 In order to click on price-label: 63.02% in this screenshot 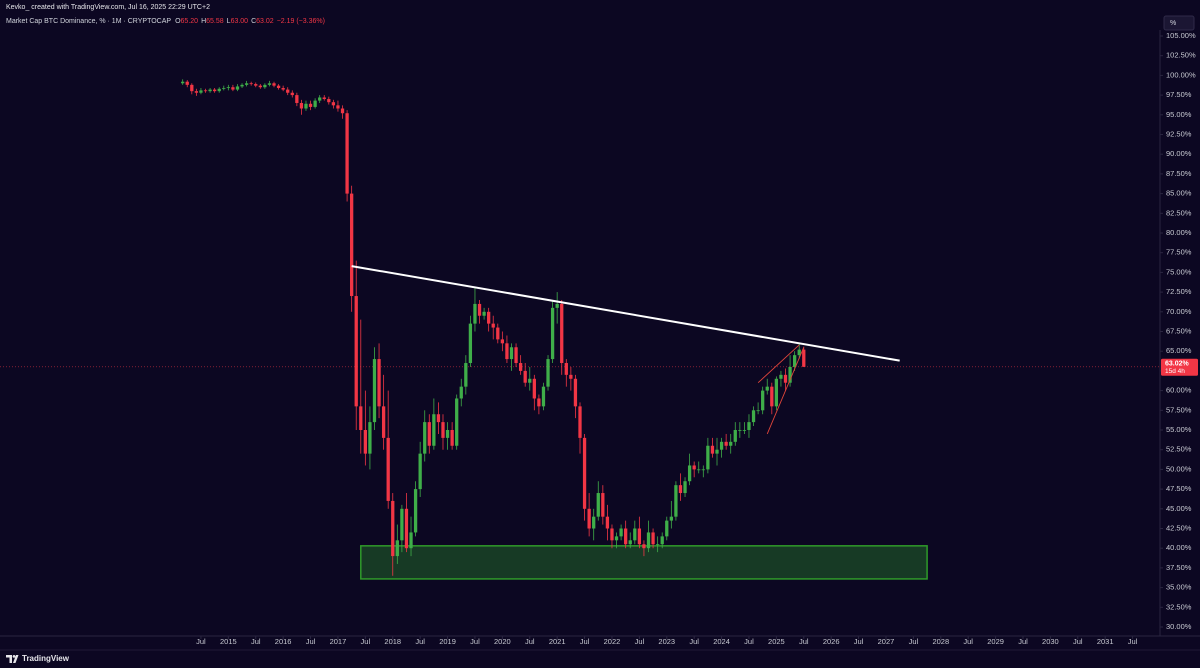, I will do `click(1177, 364)`.